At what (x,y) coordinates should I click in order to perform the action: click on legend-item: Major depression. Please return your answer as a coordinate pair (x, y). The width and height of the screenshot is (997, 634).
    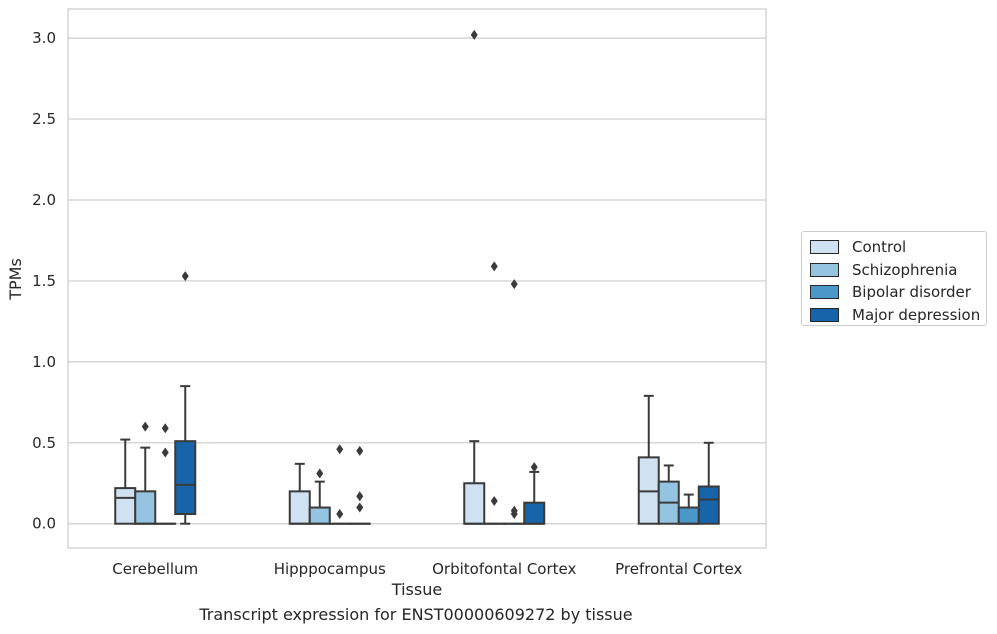
    Looking at the image, I should click on (898, 315).